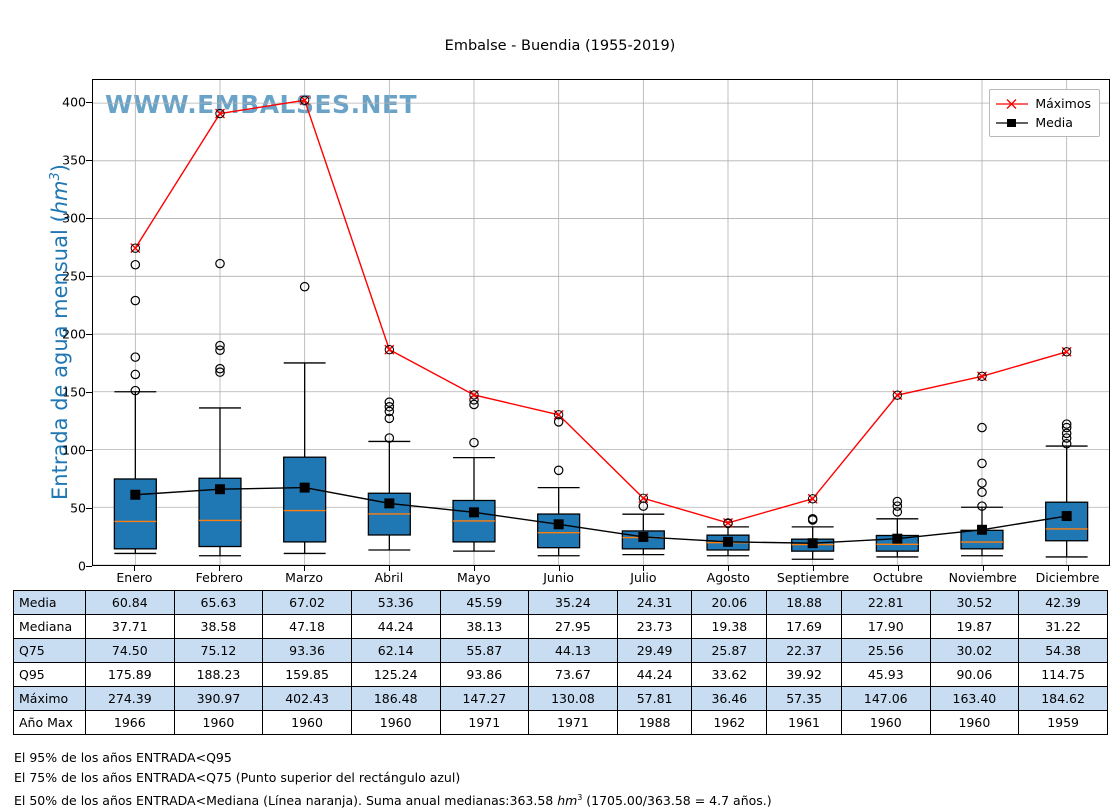 Image resolution: width=1120 pixels, height=810 pixels. Describe the element at coordinates (1067, 577) in the screenshot. I see `x-axis-tick: Diciembre` at that location.